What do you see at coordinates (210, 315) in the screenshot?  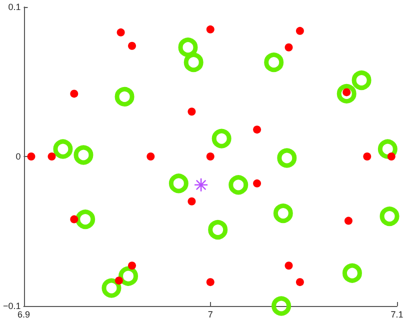 I see `x-tick-label: 7` at bounding box center [210, 315].